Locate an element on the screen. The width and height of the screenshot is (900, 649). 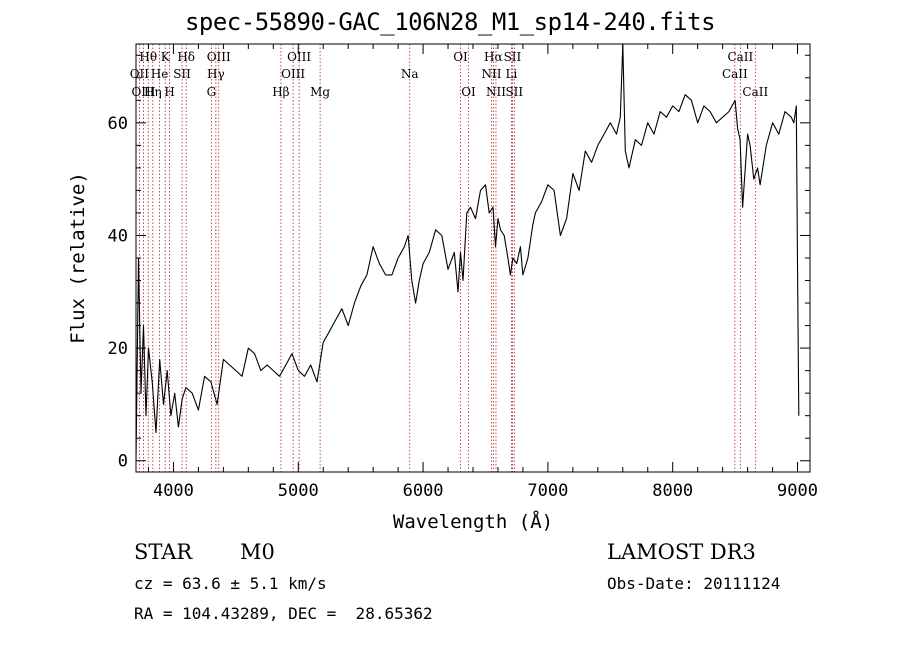
redshift-text: cz = 63.6 ± 5.1 km/s is located at coordinates (230, 583).